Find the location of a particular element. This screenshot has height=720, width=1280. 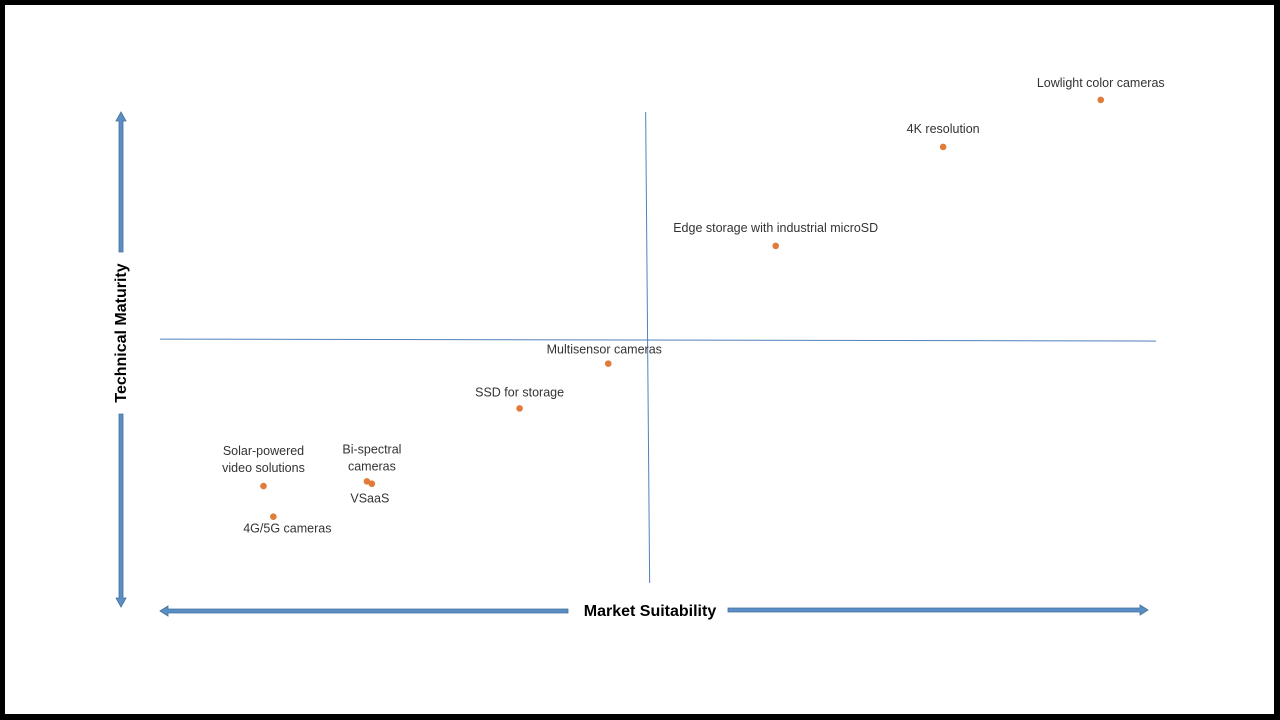

data-point-label: 4G/5G cameras is located at coordinates (287, 529).